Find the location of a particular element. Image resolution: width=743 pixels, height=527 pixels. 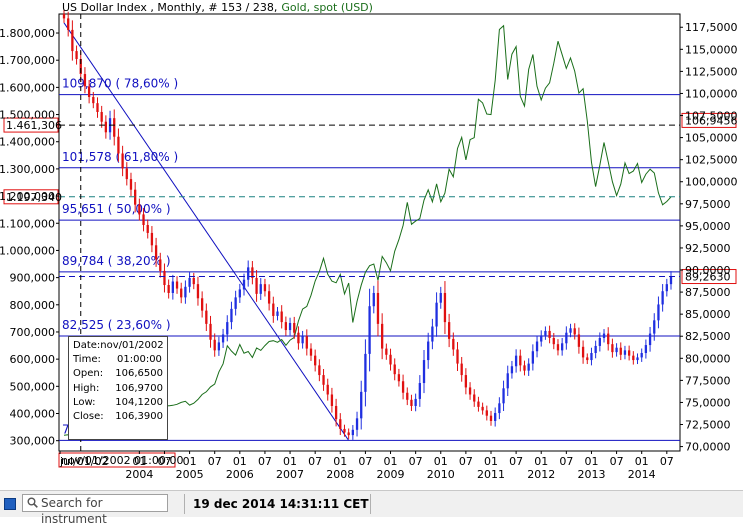

right-axis-label: 102,5000 is located at coordinates (711, 160).